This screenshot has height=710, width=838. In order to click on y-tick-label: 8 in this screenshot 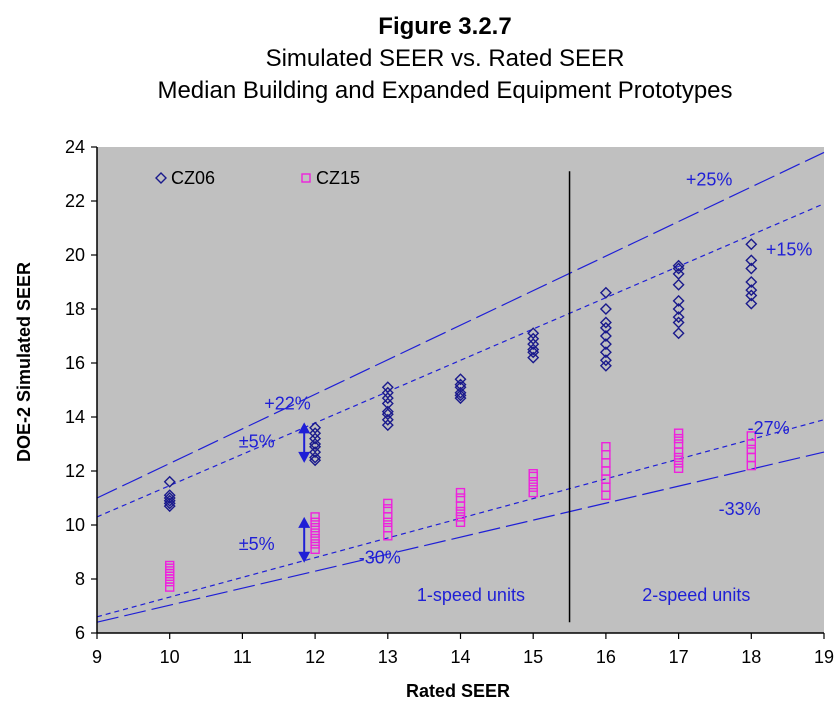, I will do `click(80, 579)`.